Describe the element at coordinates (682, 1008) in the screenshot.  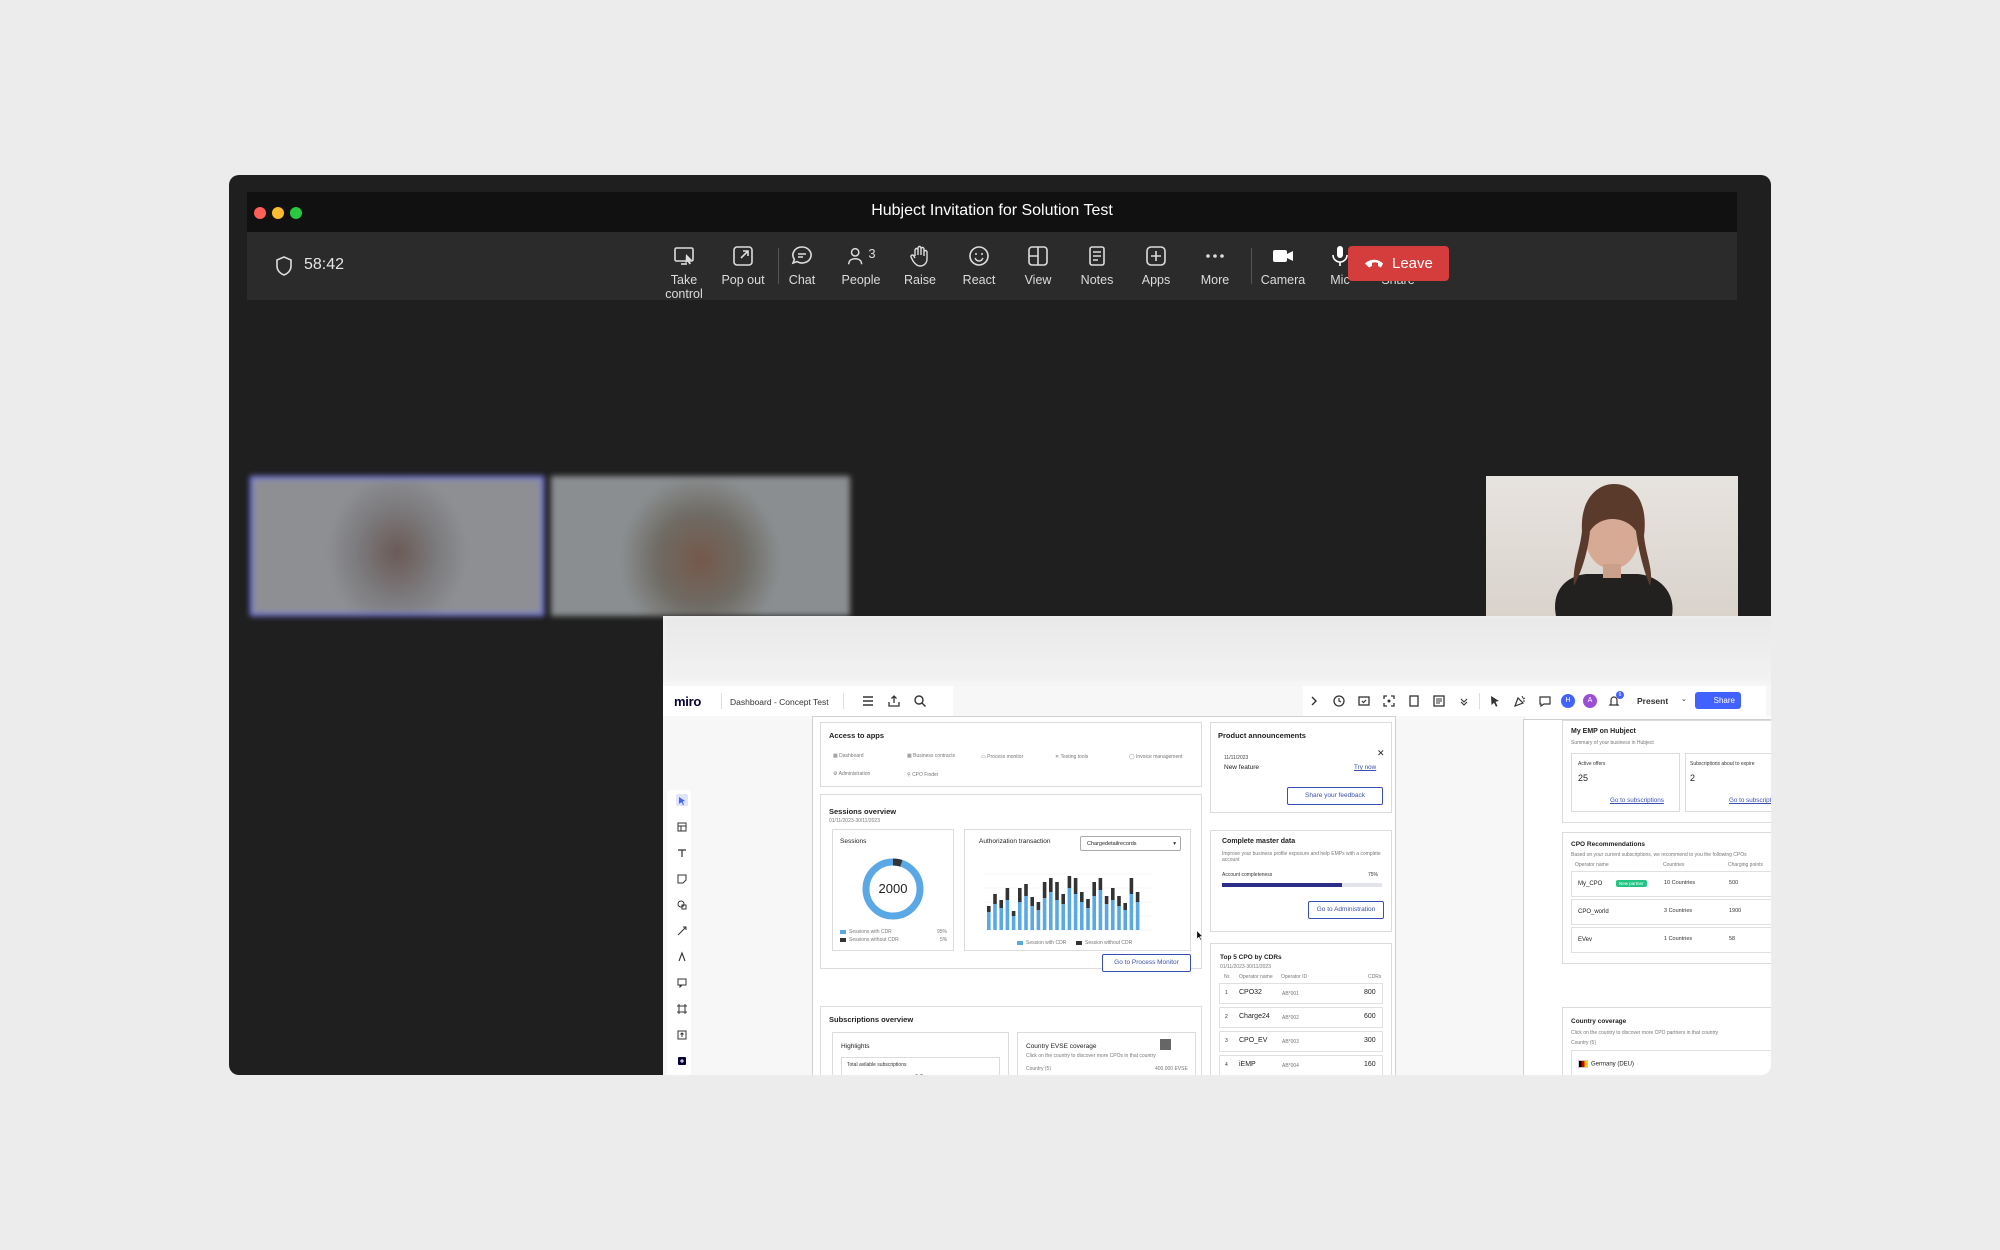
I see `frame-icon` at that location.